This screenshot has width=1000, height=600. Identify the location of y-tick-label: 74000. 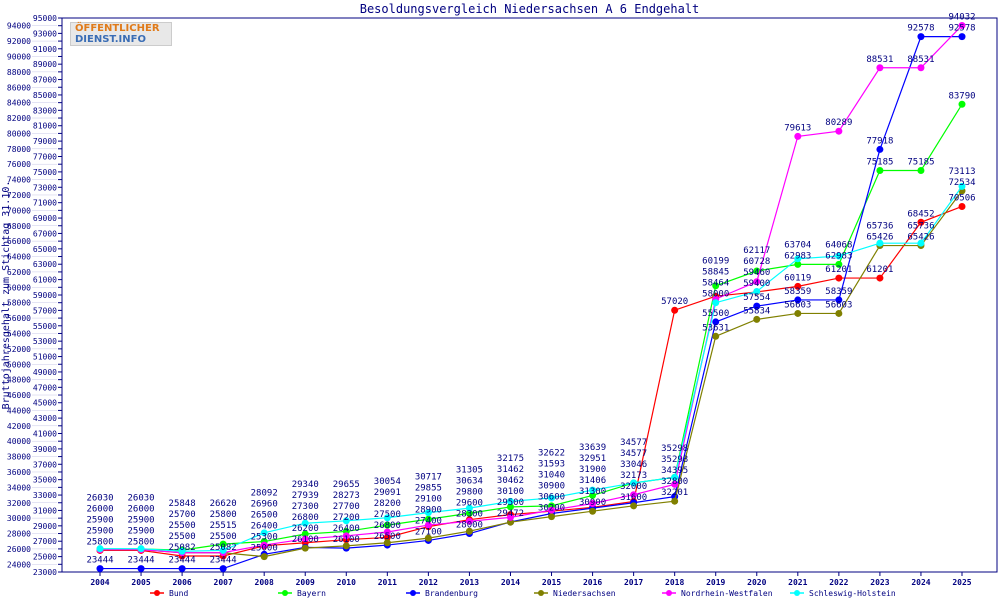
(19, 180).